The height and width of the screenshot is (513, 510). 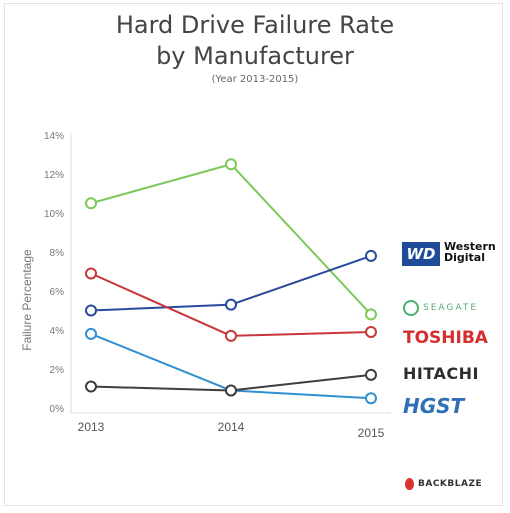 I want to click on x-tick-label: 2014, so click(x=231, y=427).